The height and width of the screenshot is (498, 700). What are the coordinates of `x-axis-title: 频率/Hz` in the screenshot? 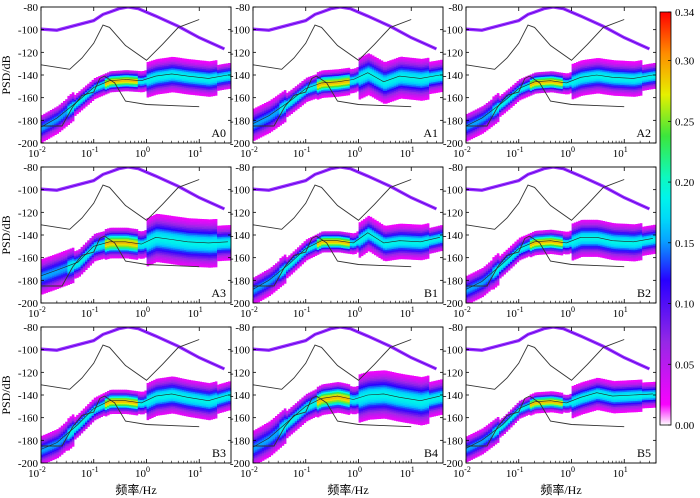 It's located at (135, 489).